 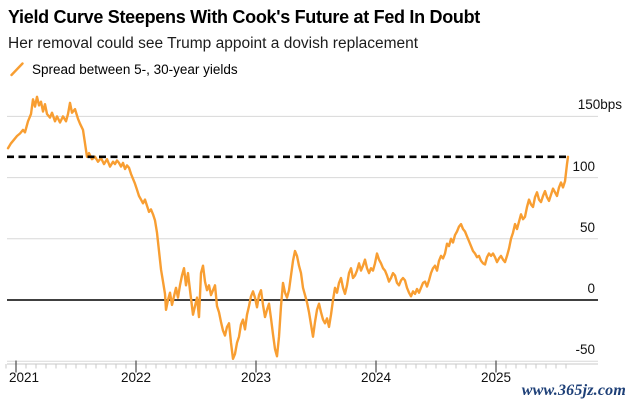 What do you see at coordinates (573, 390) in the screenshot?
I see `watermark: www.365jz.com` at bounding box center [573, 390].